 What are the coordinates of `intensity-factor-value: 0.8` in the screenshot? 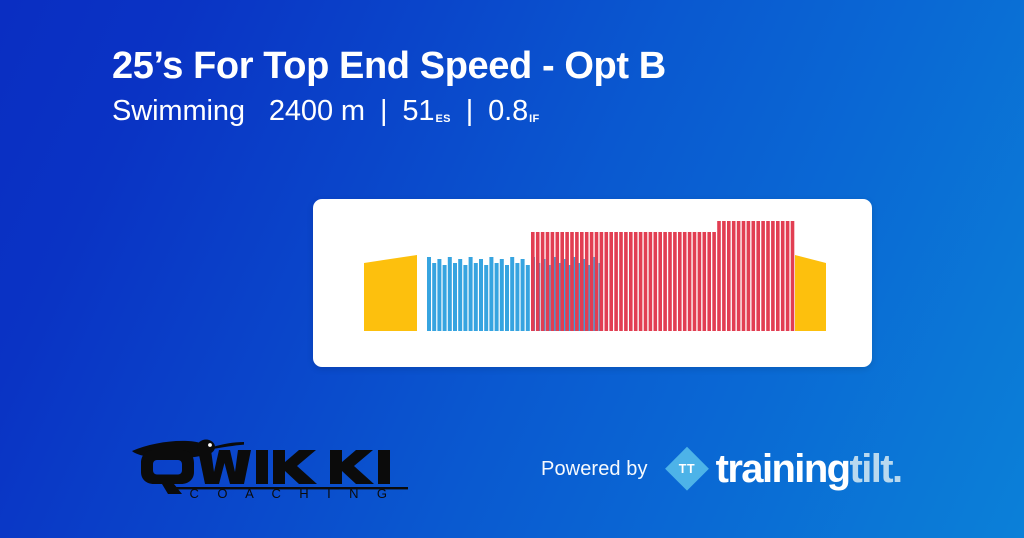 It's located at (508, 110).